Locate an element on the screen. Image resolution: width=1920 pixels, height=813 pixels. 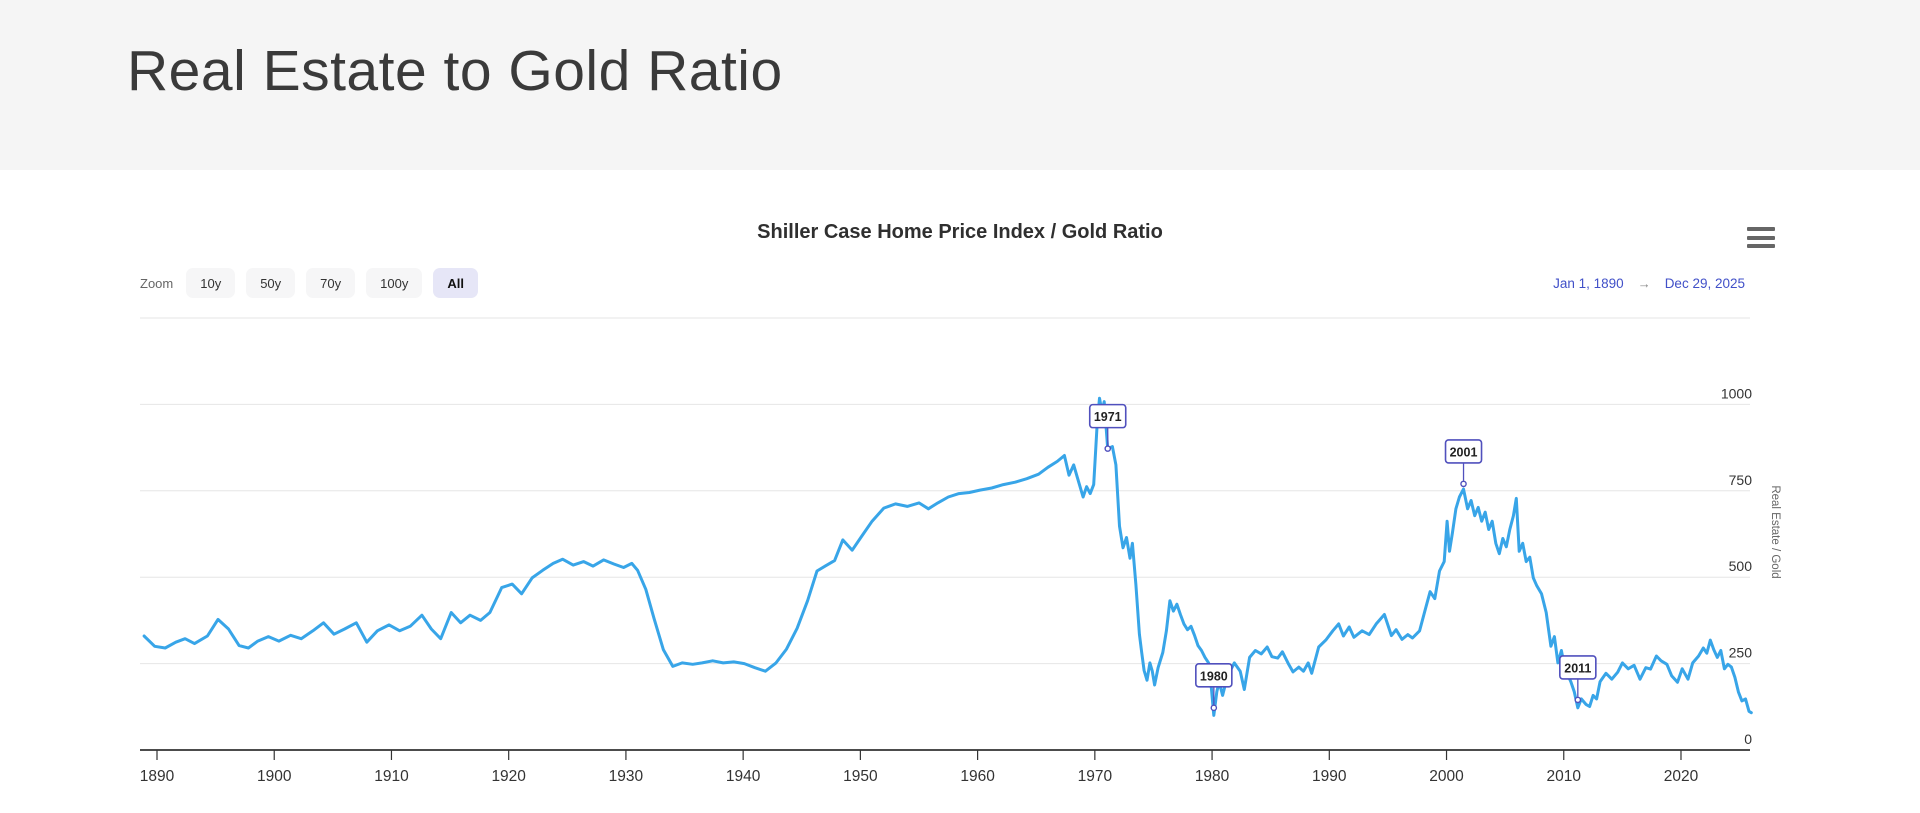
annotation-label: 1971 is located at coordinates (1108, 417).